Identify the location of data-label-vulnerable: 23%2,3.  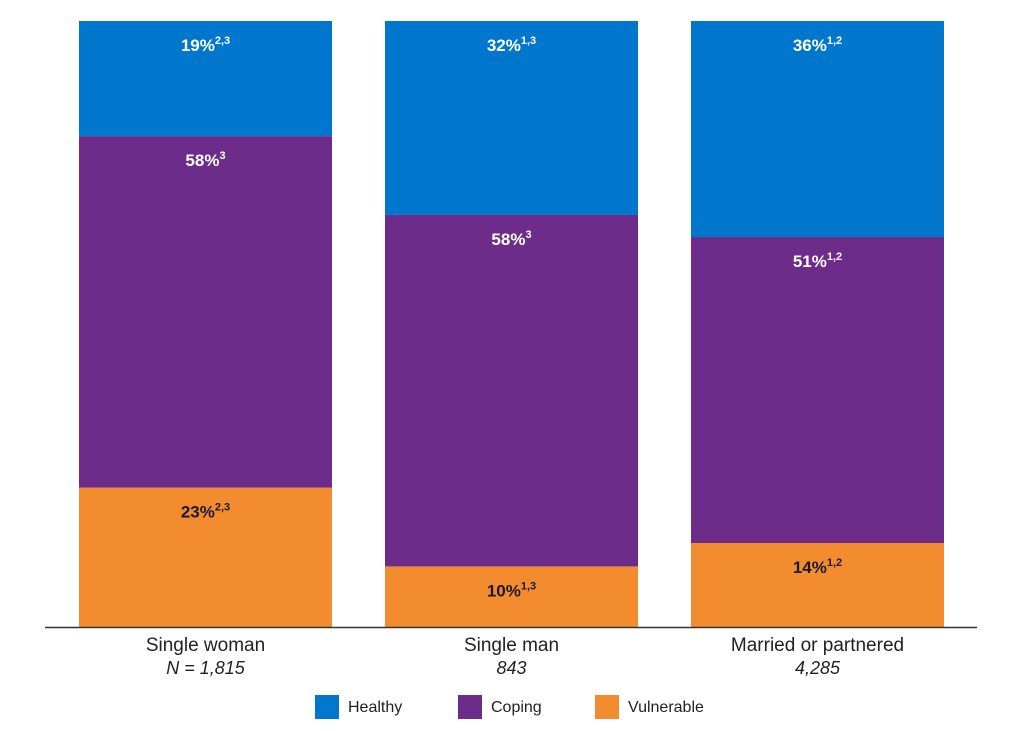
(205, 512).